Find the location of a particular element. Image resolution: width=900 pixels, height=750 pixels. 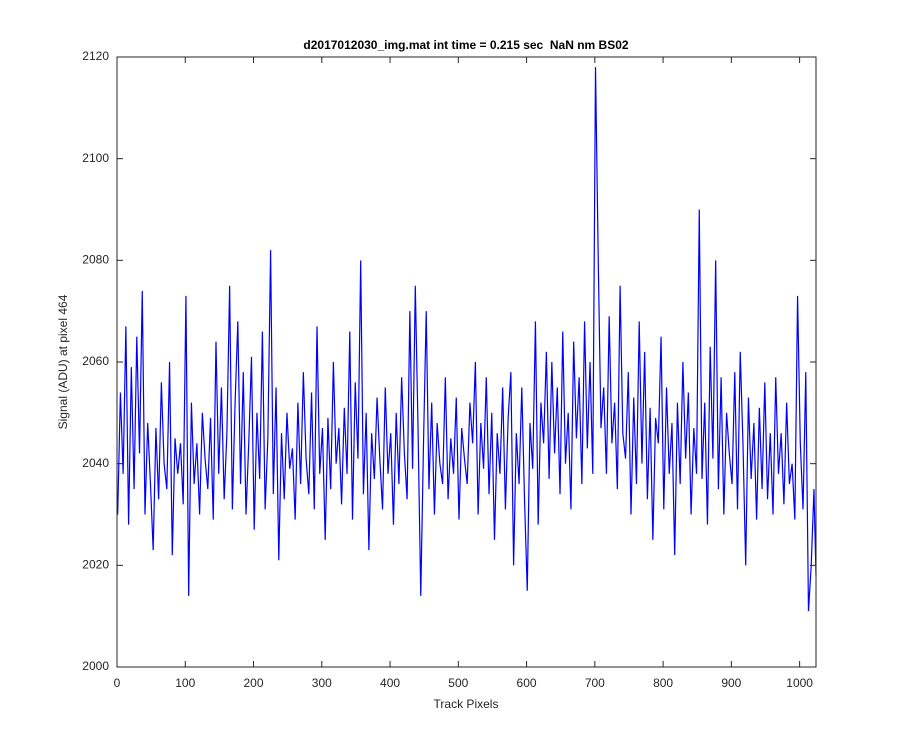

y-tick-label: 2080 is located at coordinates (95, 260).